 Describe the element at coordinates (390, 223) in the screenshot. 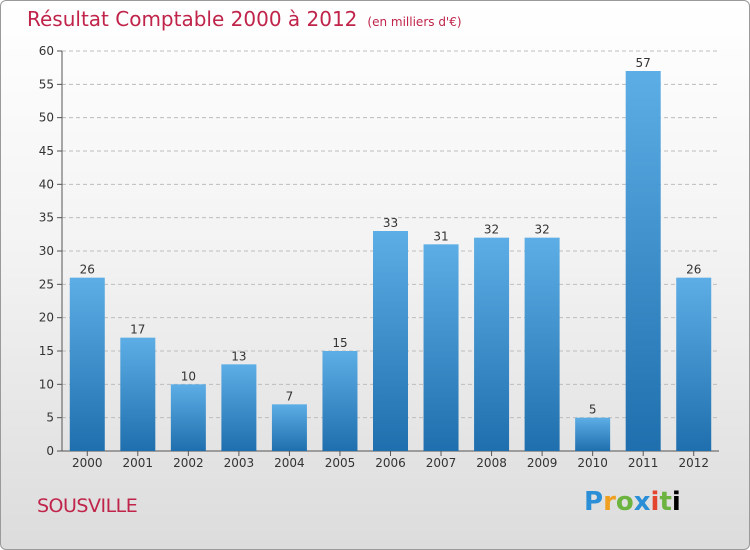

I see `data-label: 33` at that location.